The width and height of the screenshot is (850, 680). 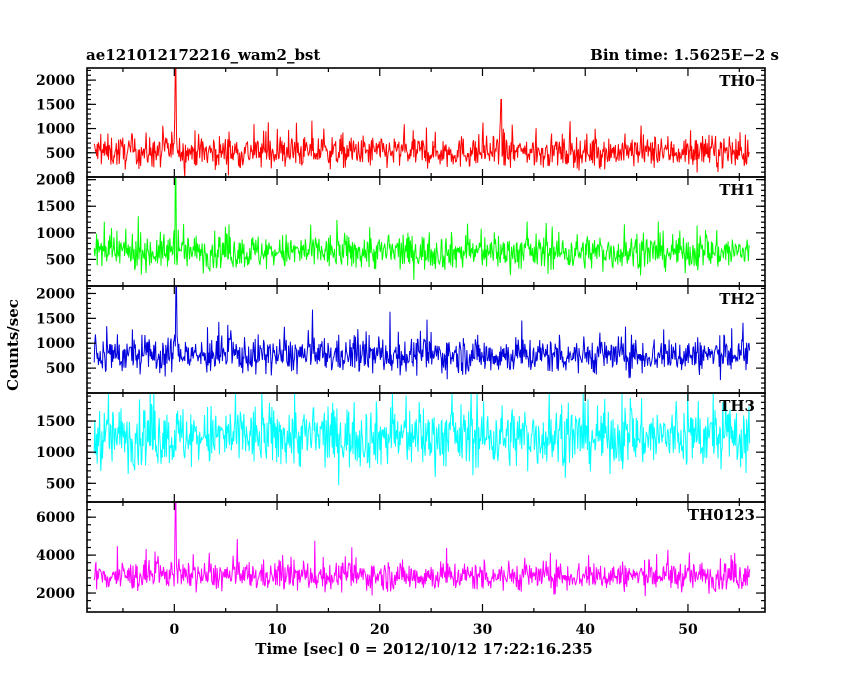 What do you see at coordinates (422, 439) in the screenshot?
I see `series-line-th3` at bounding box center [422, 439].